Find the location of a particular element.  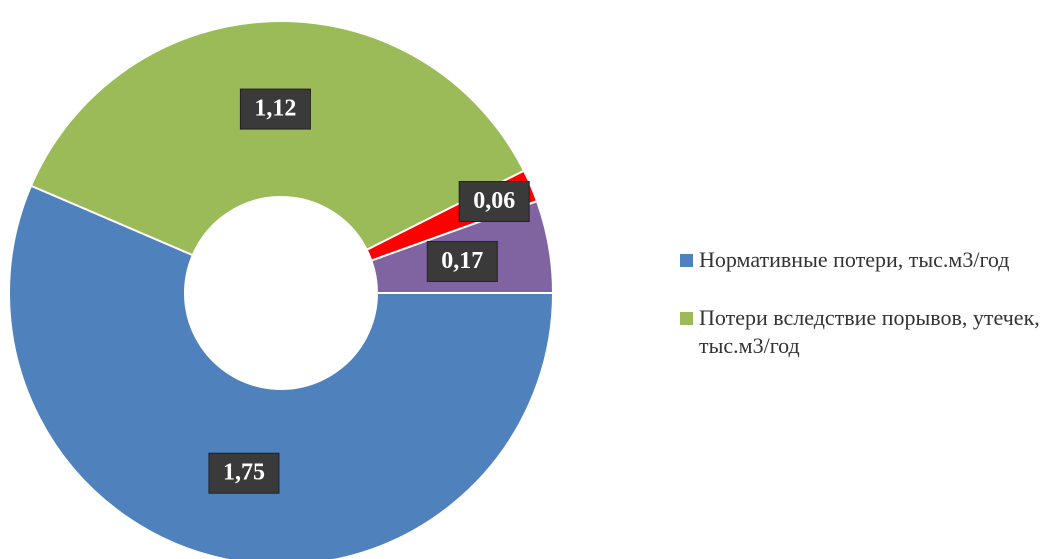

data-label: 0,17 is located at coordinates (462, 261).